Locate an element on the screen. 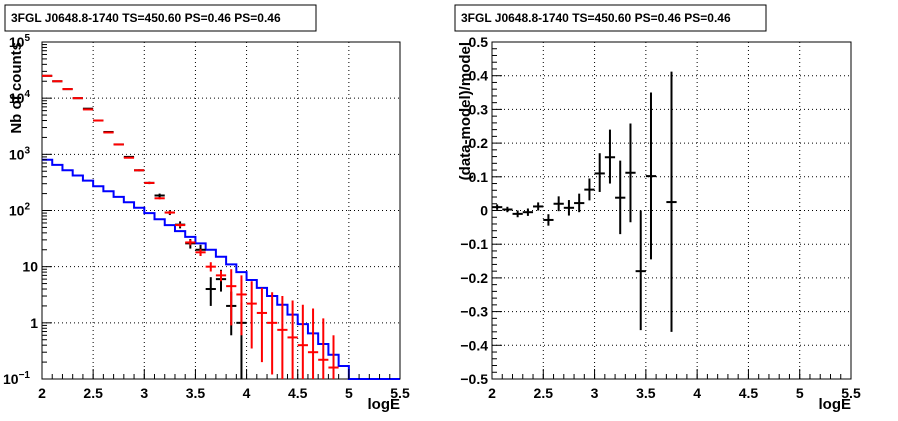 The height and width of the screenshot is (421, 898). counts-y-tick-label: 10 is located at coordinates (30, 267).